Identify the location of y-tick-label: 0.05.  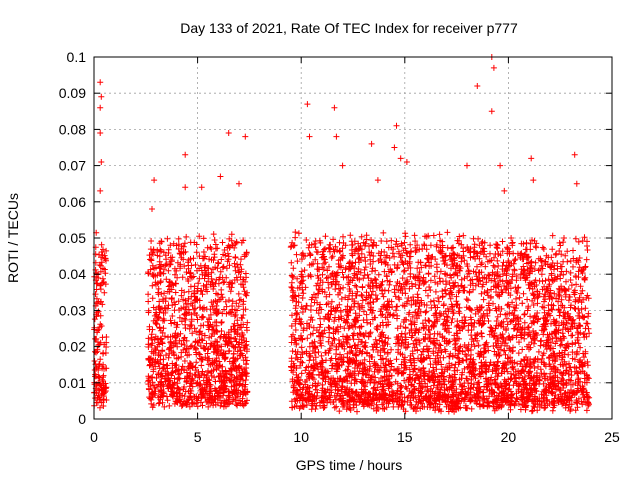
(72, 238).